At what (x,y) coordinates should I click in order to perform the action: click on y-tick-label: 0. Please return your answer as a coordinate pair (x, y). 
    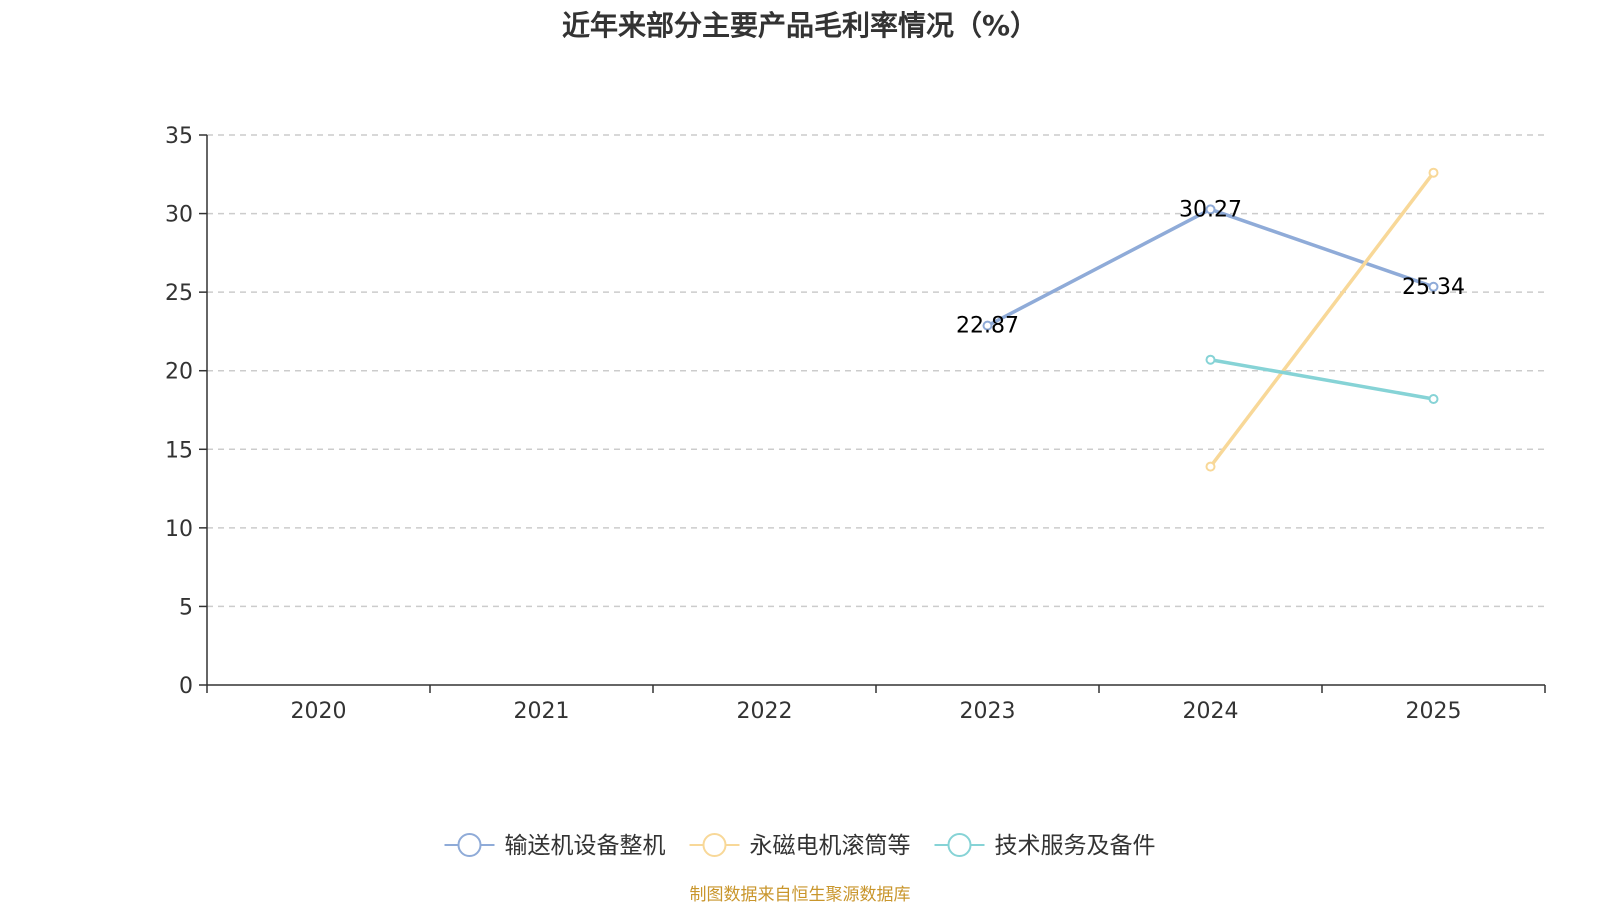
    Looking at the image, I should click on (186, 686).